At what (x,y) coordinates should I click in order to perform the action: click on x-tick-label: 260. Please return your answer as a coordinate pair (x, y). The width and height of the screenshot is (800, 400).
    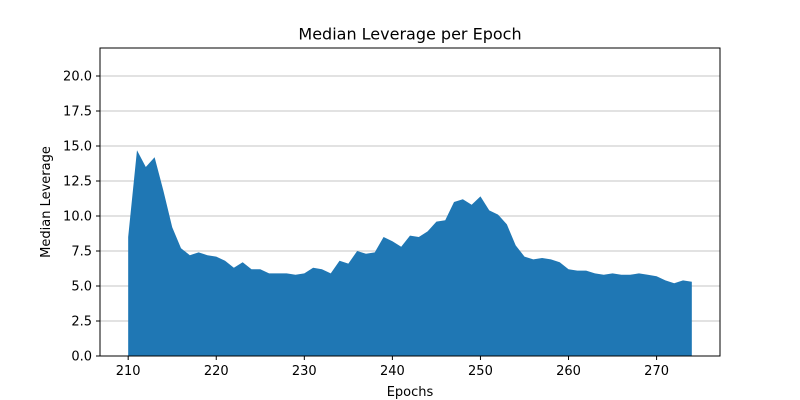
    Looking at the image, I should click on (568, 371).